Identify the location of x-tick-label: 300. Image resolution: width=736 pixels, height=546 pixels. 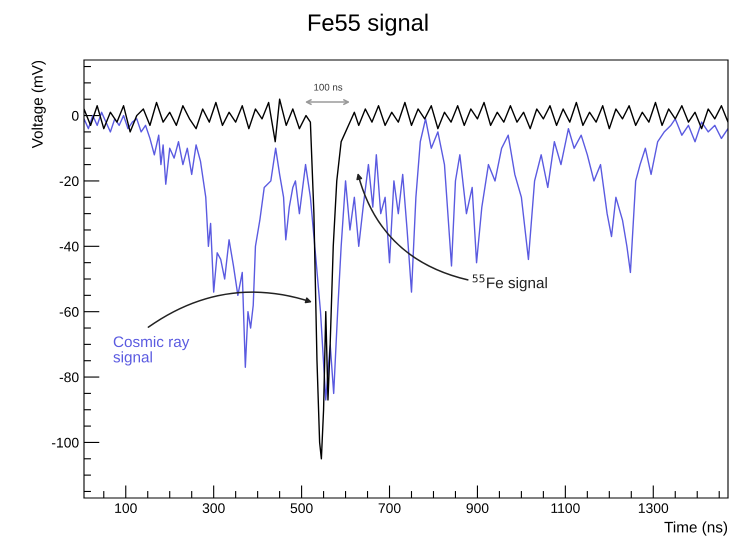
(213, 508).